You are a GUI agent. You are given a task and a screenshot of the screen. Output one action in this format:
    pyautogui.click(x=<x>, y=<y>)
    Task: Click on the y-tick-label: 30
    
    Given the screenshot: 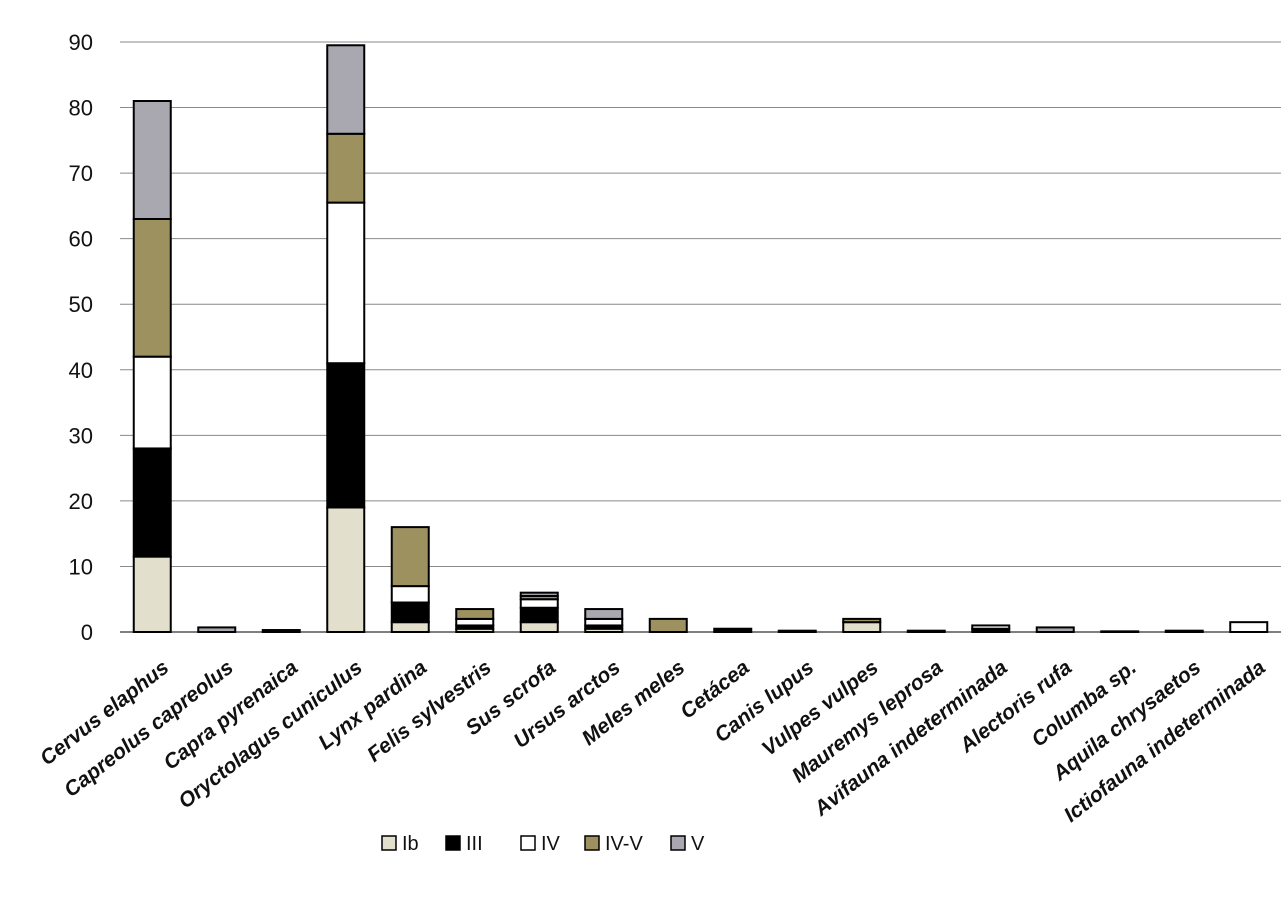 What is the action you would take?
    pyautogui.click(x=81, y=435)
    